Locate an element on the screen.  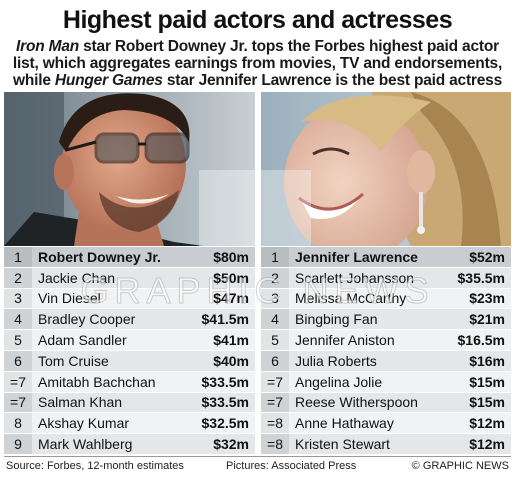
earnings-cell: $50m is located at coordinates (231, 277).